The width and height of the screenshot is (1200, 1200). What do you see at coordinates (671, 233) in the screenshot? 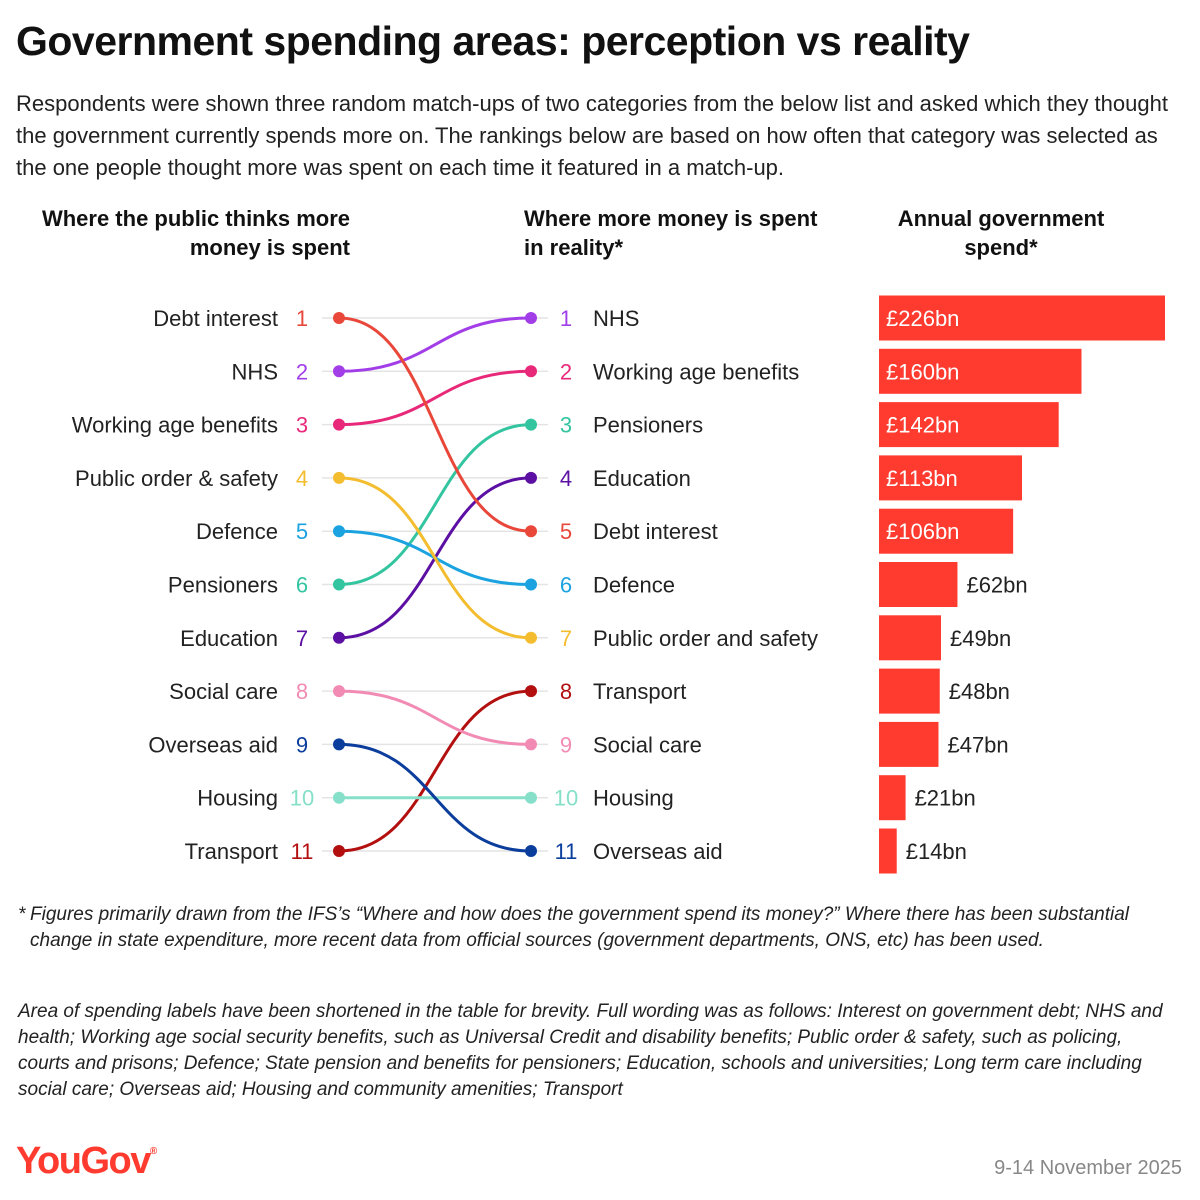
I see `reality-column-header: Where more money is spent in reality*` at bounding box center [671, 233].